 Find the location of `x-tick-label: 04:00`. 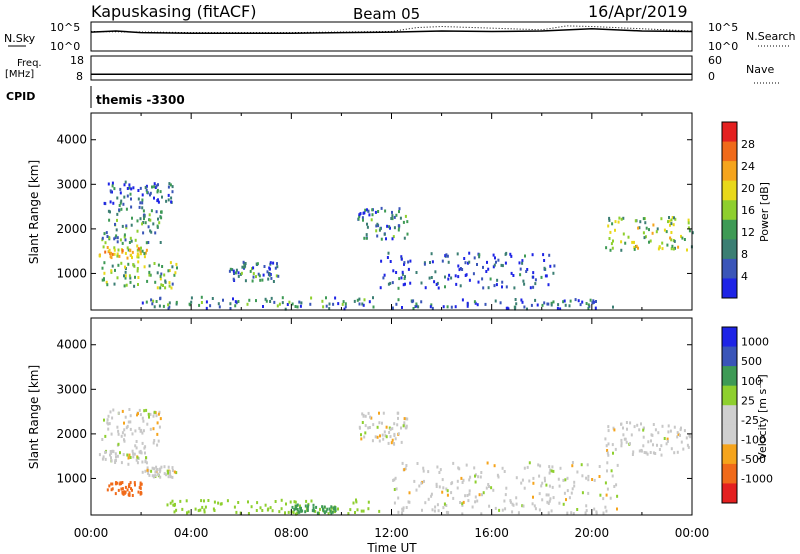

x-tick-label: 04:00 is located at coordinates (191, 533).